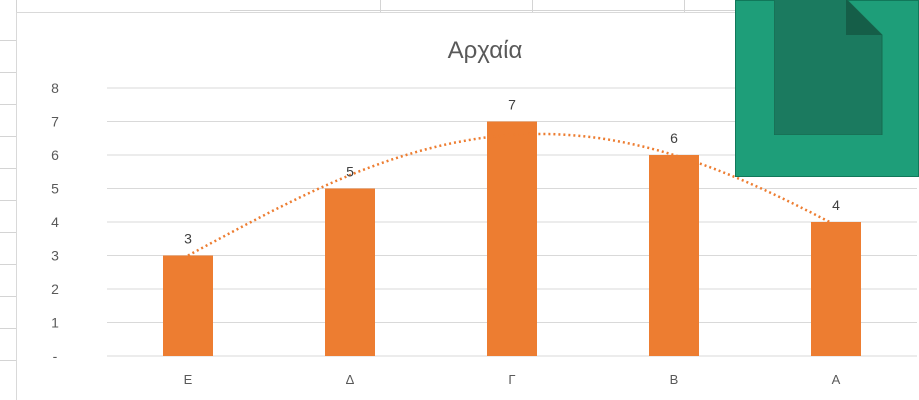  What do you see at coordinates (55, 256) in the screenshot?
I see `y-tick-label: 3` at bounding box center [55, 256].